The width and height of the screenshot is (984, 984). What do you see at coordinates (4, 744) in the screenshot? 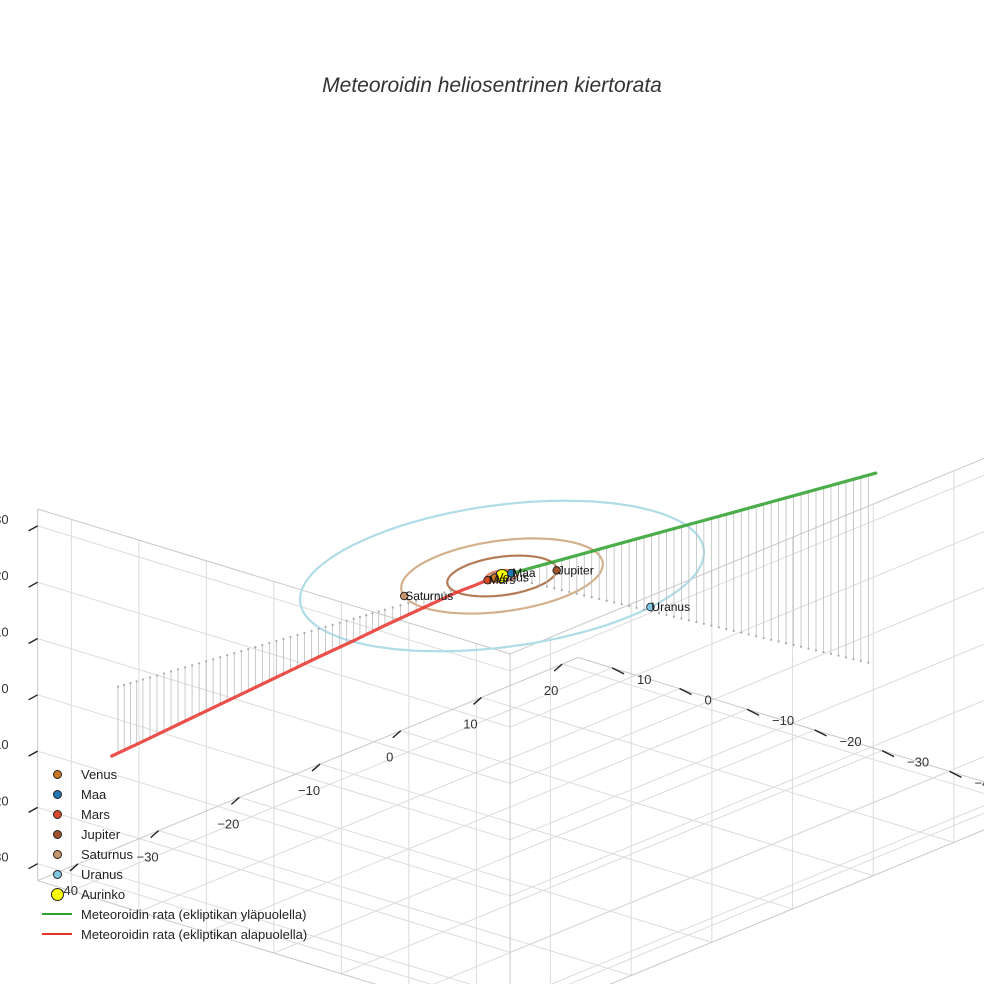
I see `z-tick-label: −10` at bounding box center [4, 744].